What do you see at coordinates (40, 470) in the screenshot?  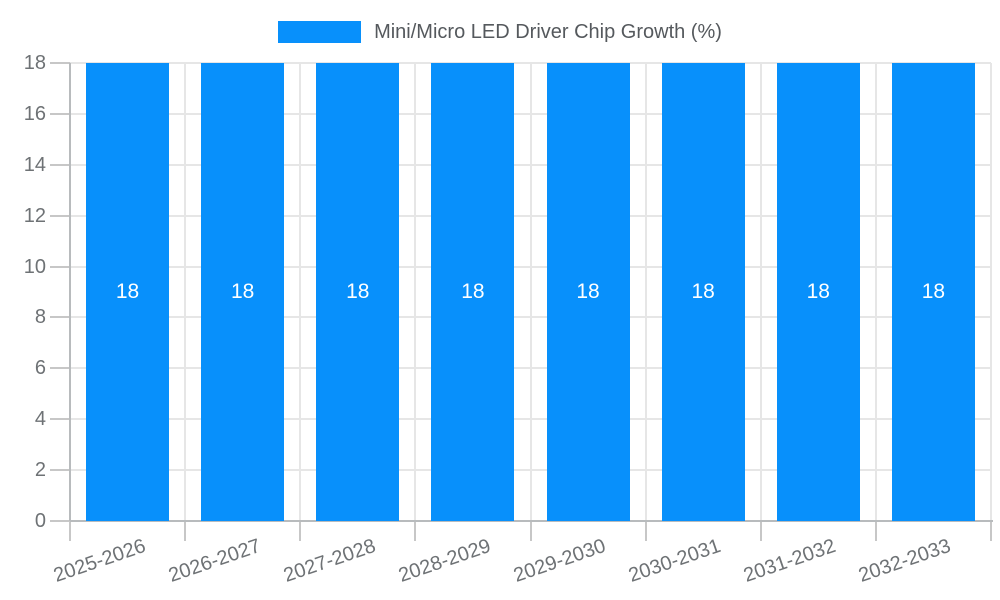 I see `y-axis-label: 2` at bounding box center [40, 470].